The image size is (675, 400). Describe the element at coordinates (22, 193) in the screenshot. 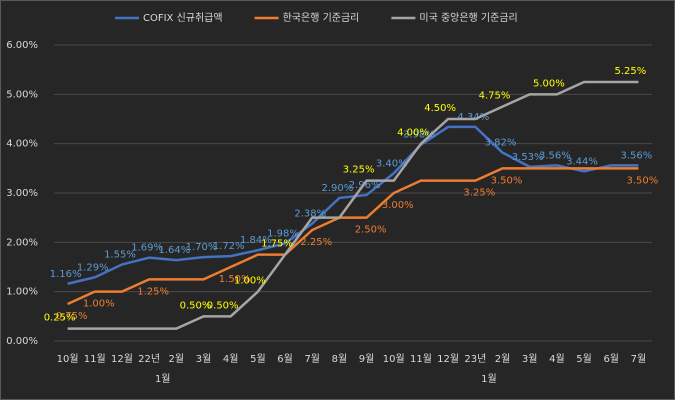

I see `y-tick-label: 3.00%` at that location.